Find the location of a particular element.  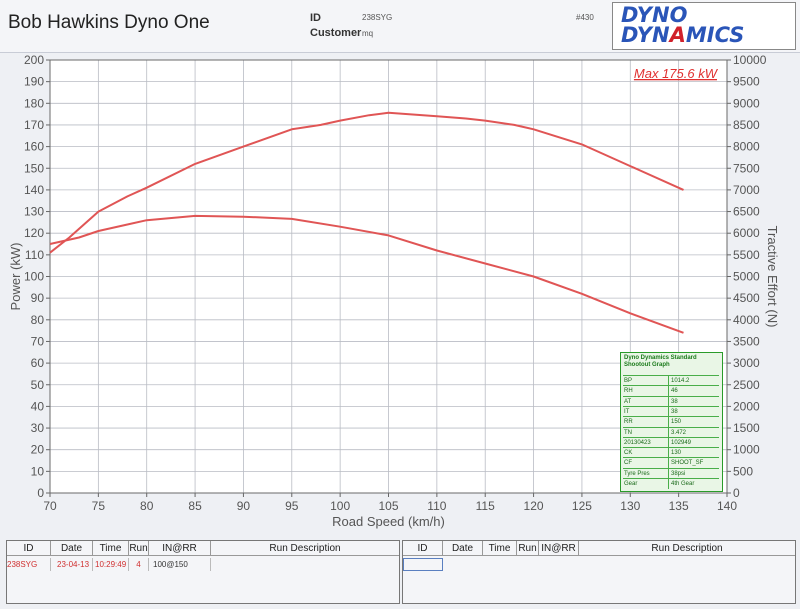

id-value: 238SYG is located at coordinates (377, 17).